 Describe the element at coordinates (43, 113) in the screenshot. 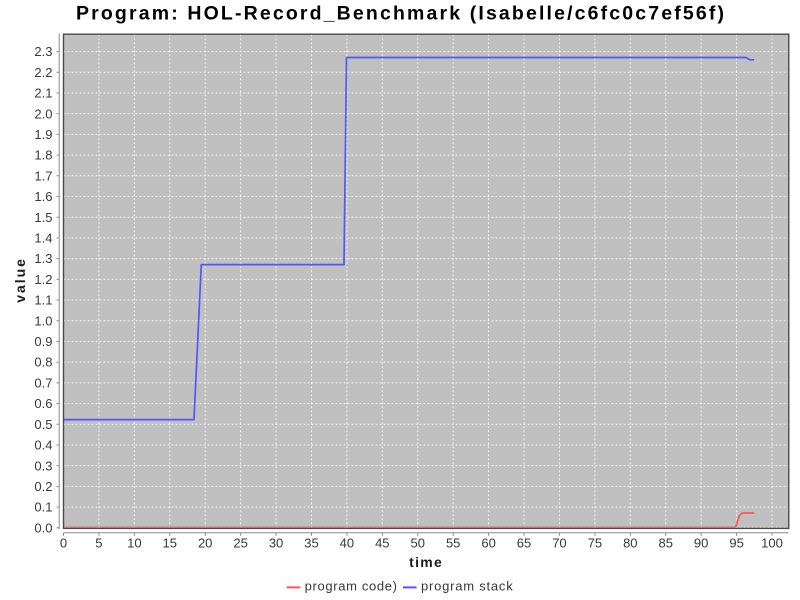

I see `svg-text: 2.0` at that location.